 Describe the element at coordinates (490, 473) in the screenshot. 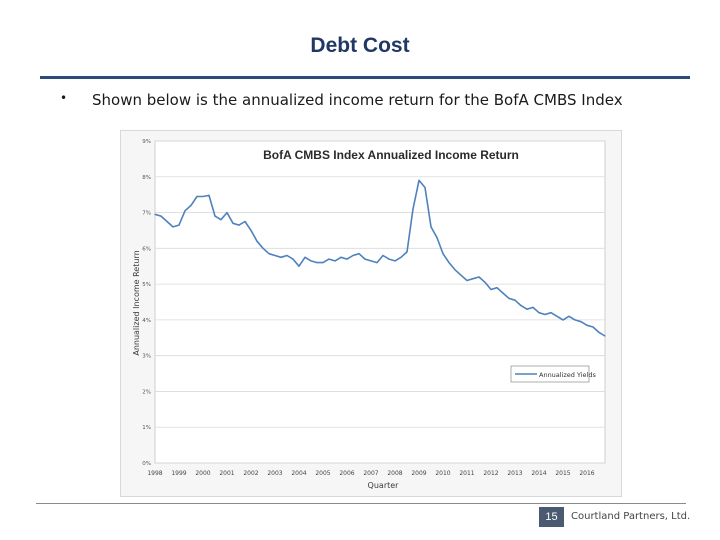

I see `x-tick-label: 2012` at that location.